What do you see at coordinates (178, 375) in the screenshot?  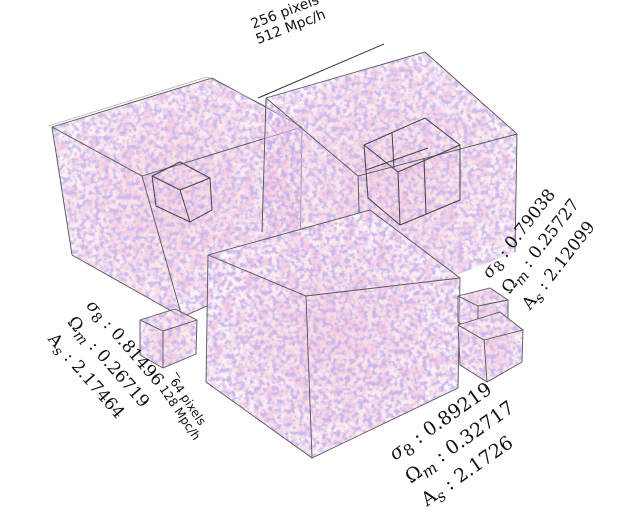 I see `scale-tick-small` at bounding box center [178, 375].